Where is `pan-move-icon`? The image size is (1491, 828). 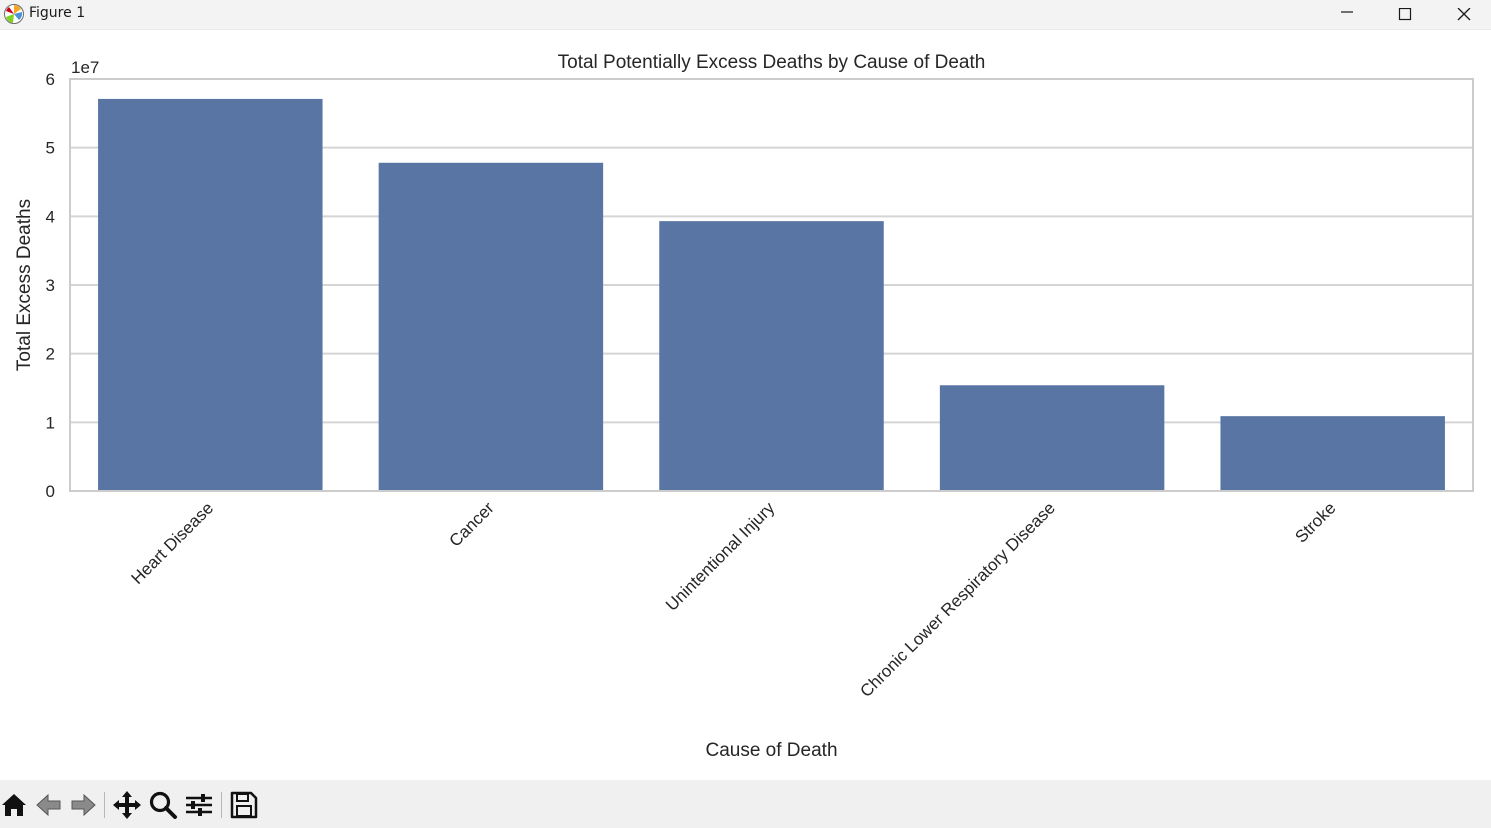 pan-move-icon is located at coordinates (127, 805).